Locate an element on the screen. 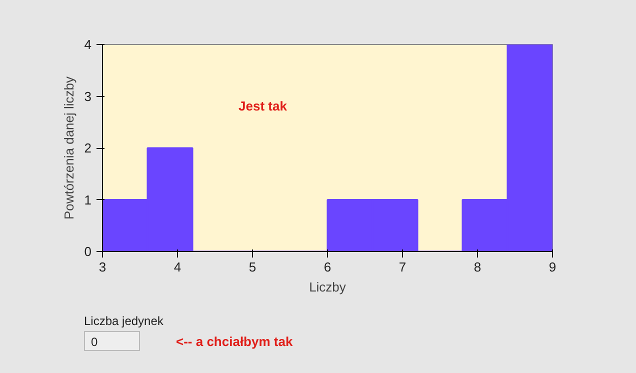 Image resolution: width=636 pixels, height=373 pixels. x-tick-label: 3 is located at coordinates (102, 267).